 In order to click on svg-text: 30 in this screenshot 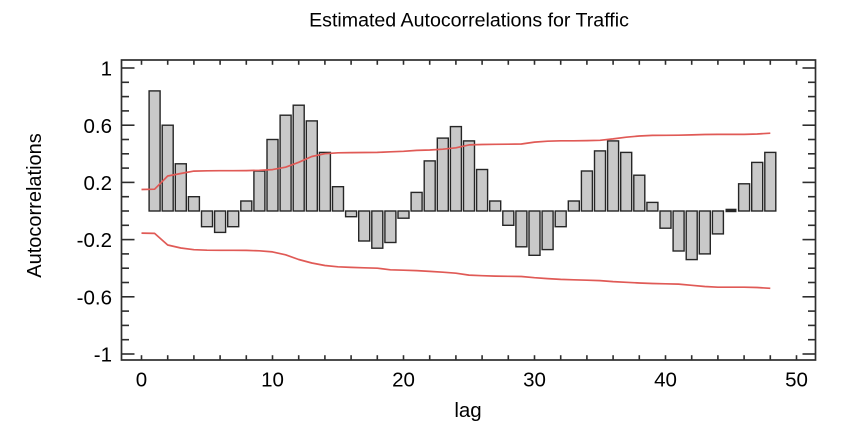, I will do `click(534, 380)`.